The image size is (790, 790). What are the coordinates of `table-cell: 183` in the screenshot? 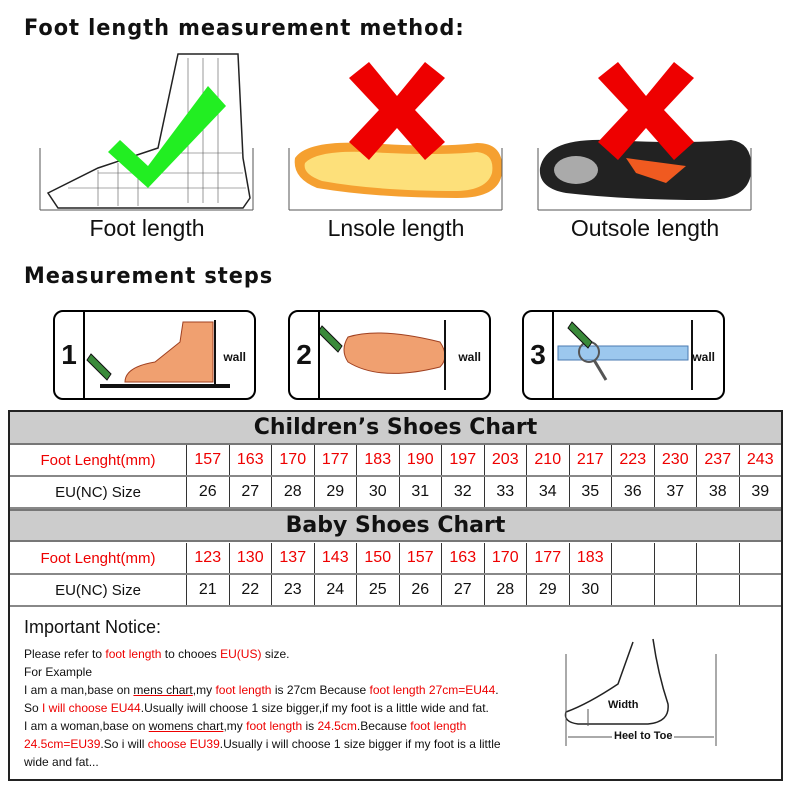 It's located at (591, 558).